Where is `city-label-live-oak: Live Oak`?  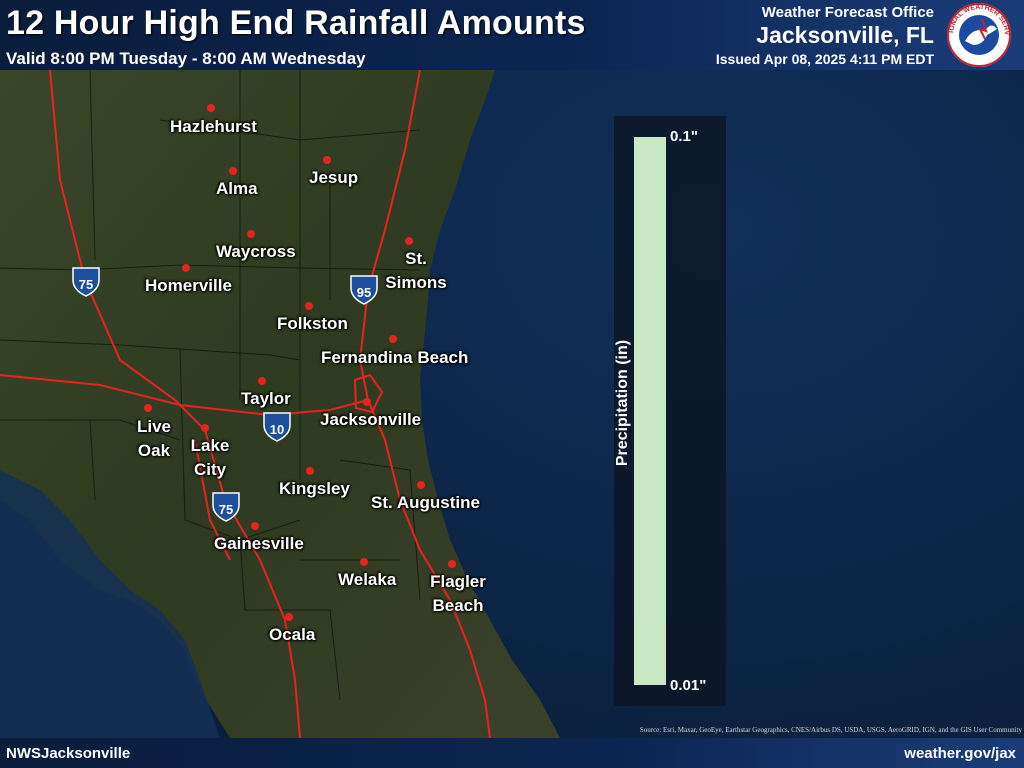 city-label-live-oak: Live Oak is located at coordinates (154, 438).